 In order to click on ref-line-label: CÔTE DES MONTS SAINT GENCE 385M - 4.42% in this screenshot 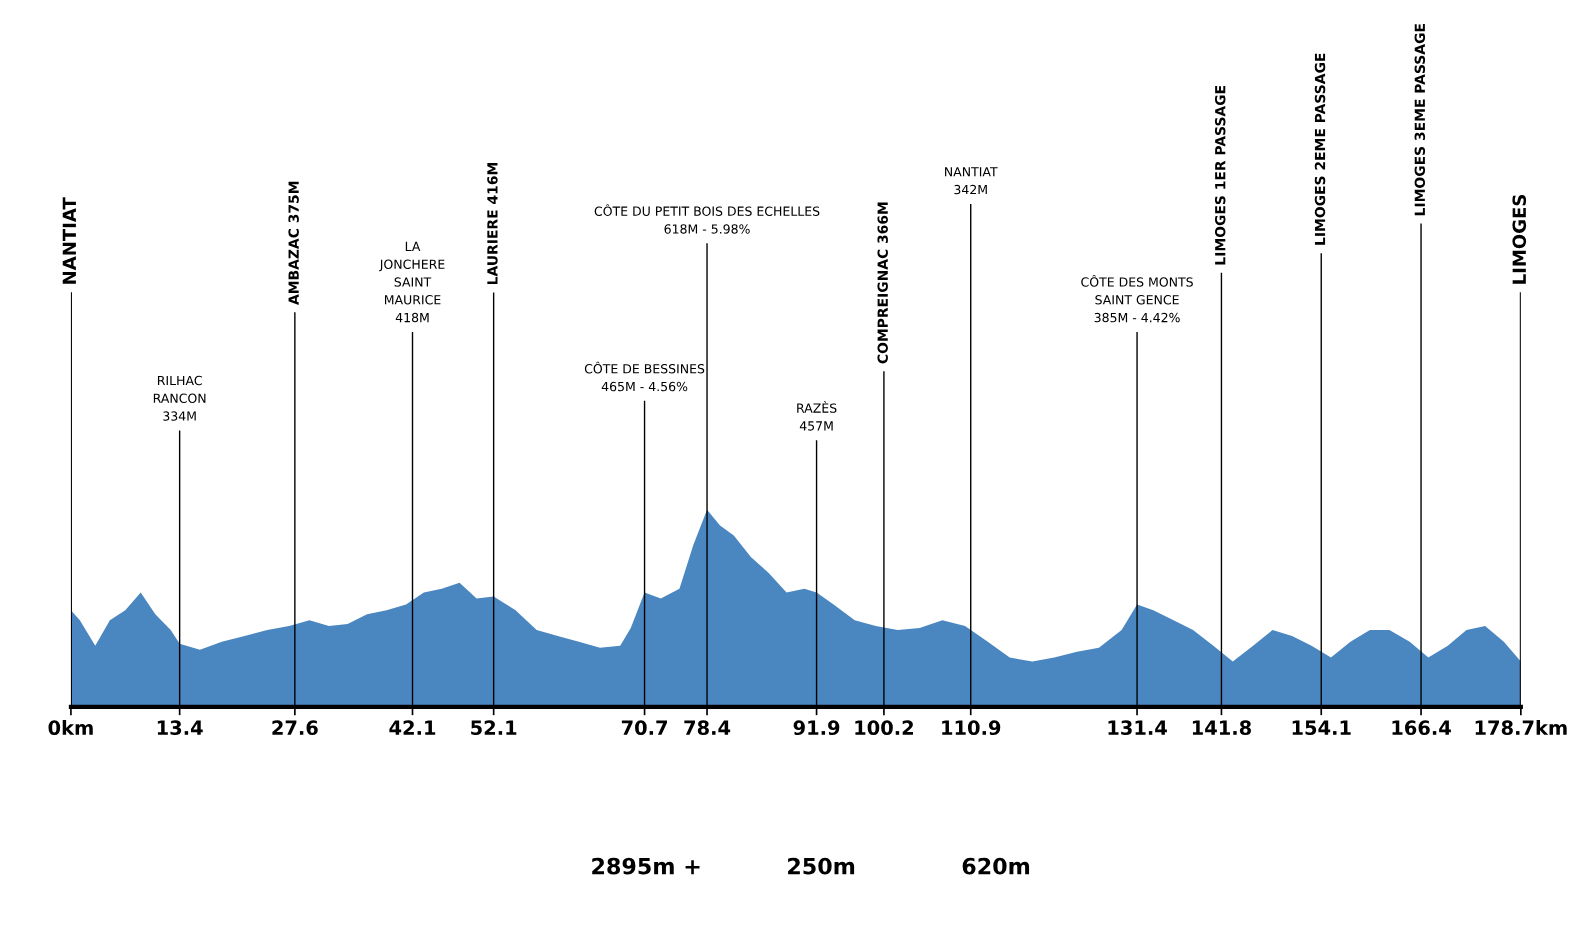, I will do `click(1137, 298)`.